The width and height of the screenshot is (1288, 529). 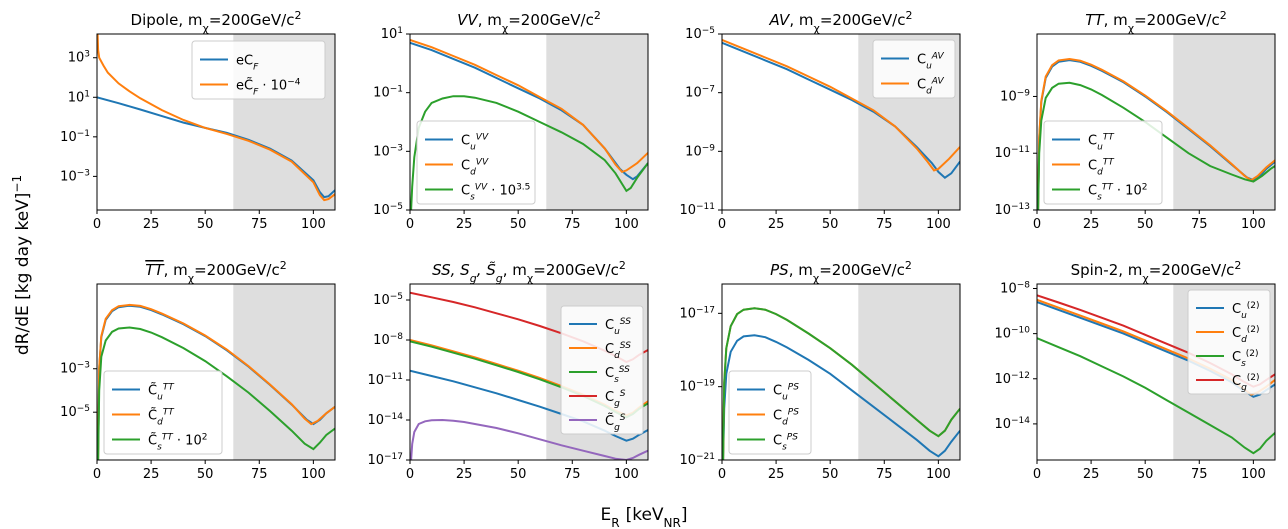 I want to click on panel-title-part-0: SS, S, so click(x=451, y=270).